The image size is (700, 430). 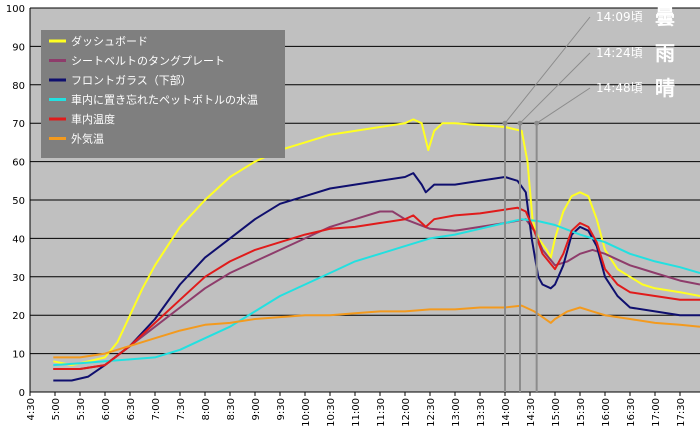 What do you see at coordinates (93, 119) in the screenshot?
I see `legend-label-5: 車内温度` at bounding box center [93, 119].